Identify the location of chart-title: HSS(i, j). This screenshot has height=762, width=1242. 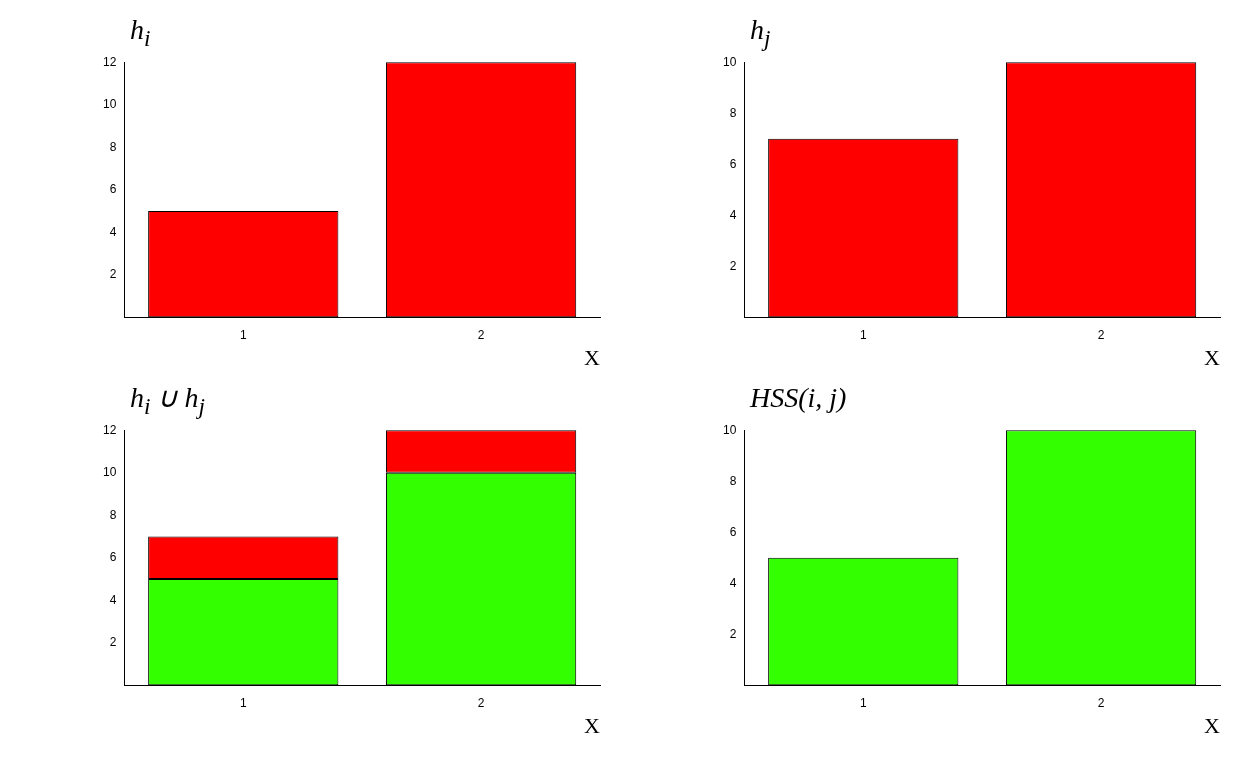
(798, 398).